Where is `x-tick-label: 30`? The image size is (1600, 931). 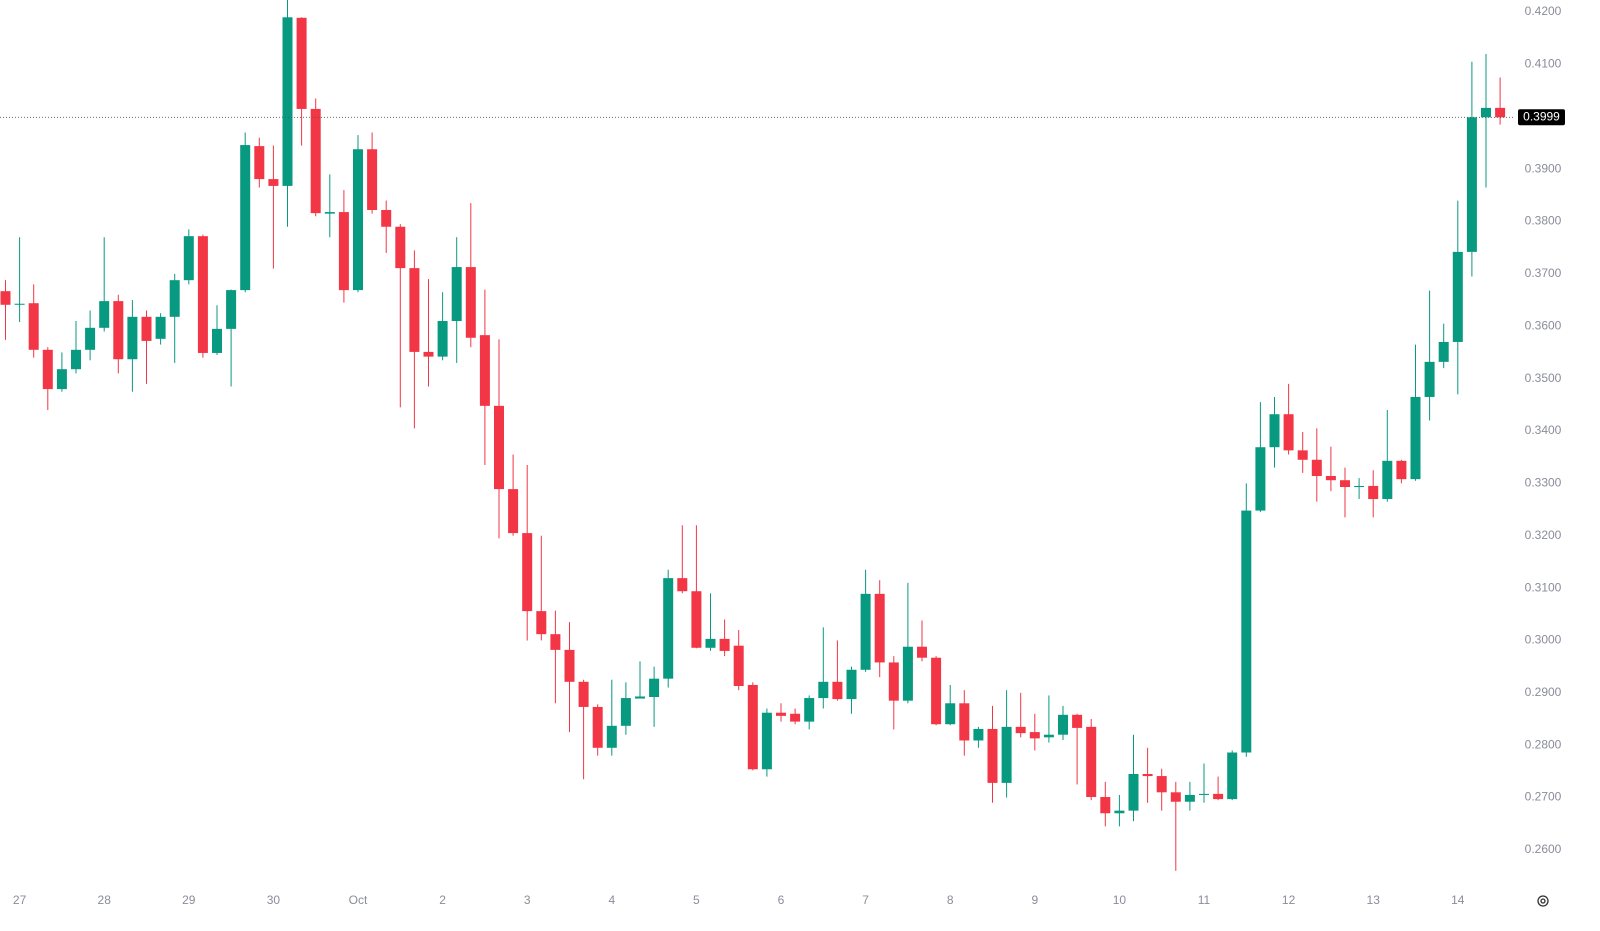 x-tick-label: 30 is located at coordinates (274, 900).